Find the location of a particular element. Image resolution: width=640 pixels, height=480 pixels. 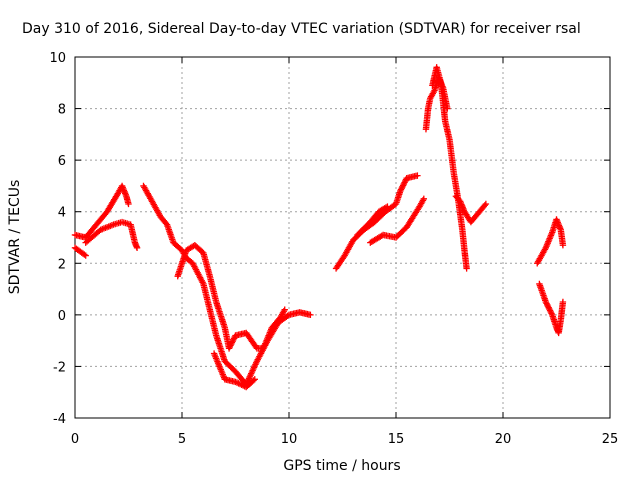

y-tick-label: 6 is located at coordinates (62, 161).